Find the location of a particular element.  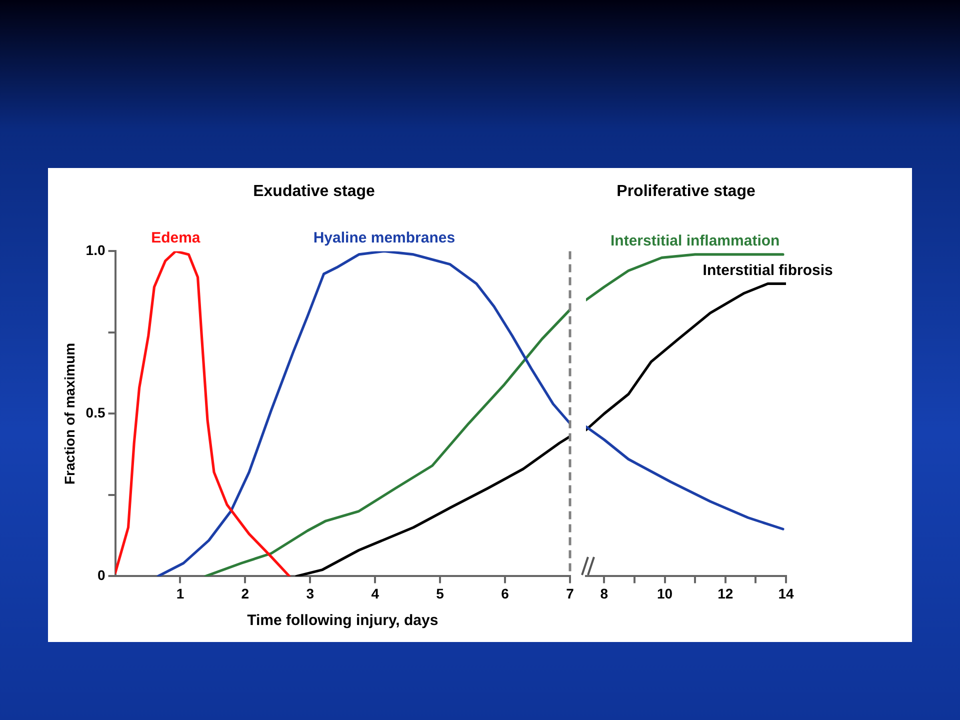

series-label: Hyaline membranes is located at coordinates (384, 237).